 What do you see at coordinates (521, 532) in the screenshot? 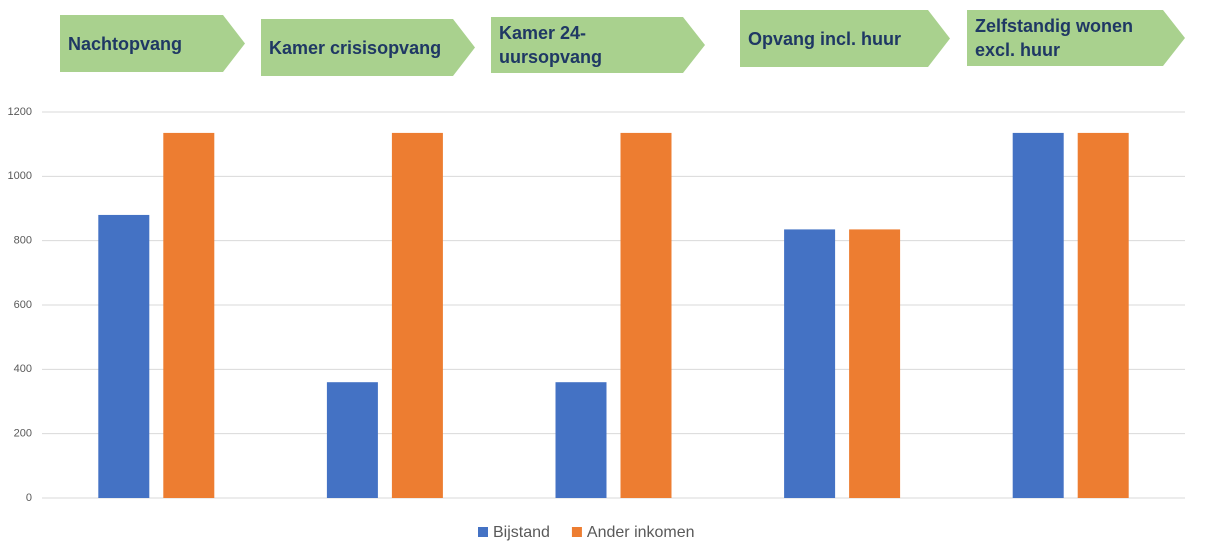
I see `legend-label: Bijstand` at bounding box center [521, 532].